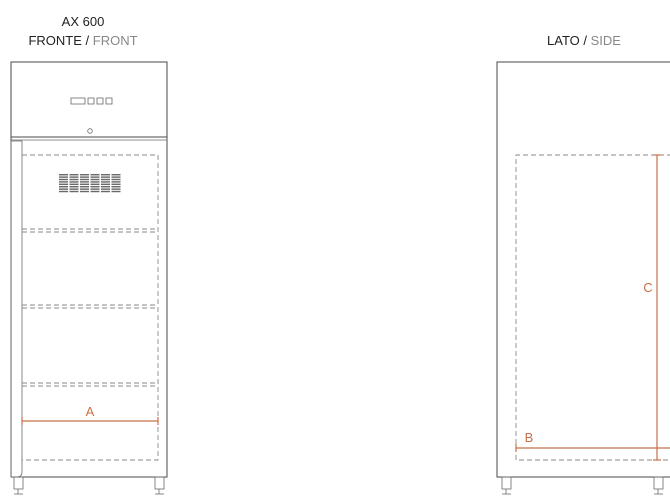 The height and width of the screenshot is (500, 670). I want to click on door-handle, so click(16, 309).